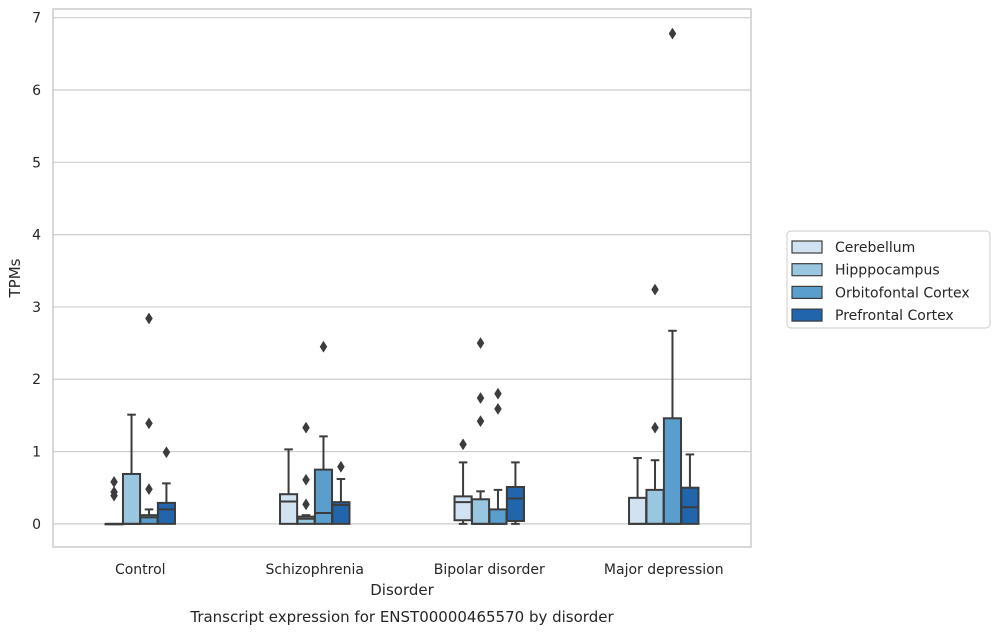 The image size is (999, 634). I want to click on y-tick-label: 3, so click(36, 308).